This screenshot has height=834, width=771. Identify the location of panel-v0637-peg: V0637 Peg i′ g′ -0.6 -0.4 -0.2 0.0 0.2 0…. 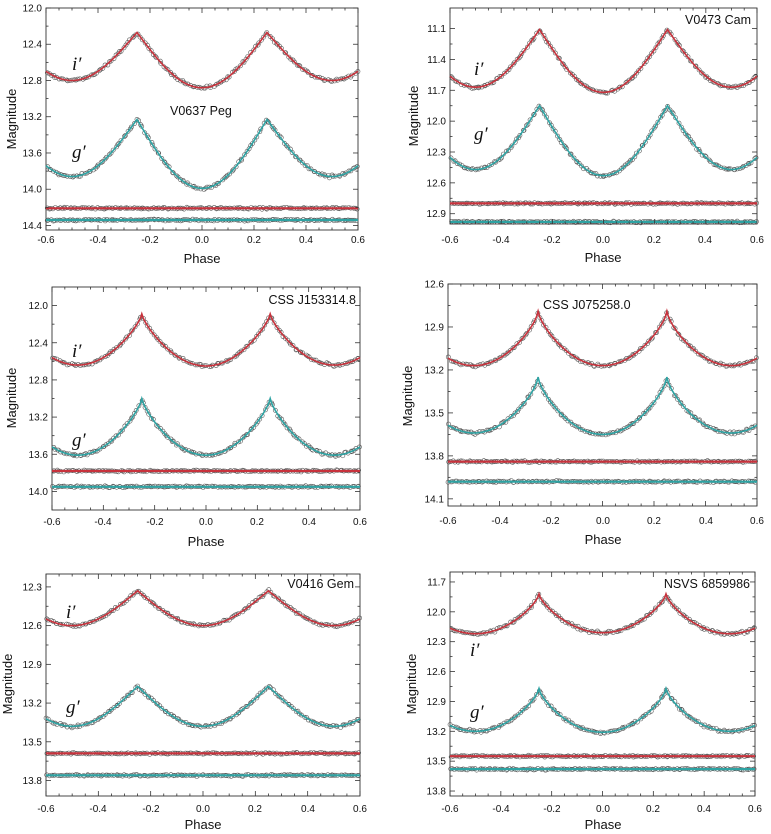
(184, 135).